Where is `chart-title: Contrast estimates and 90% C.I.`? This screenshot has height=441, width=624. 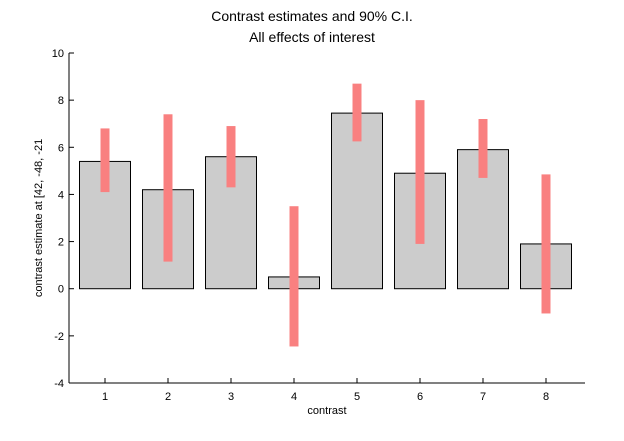 chart-title: Contrast estimates and 90% C.I. is located at coordinates (312, 16).